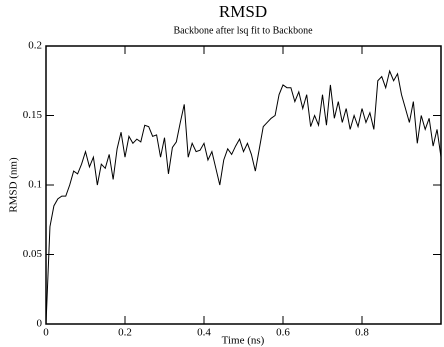 The image size is (444, 347). What do you see at coordinates (40, 324) in the screenshot?
I see `y-tick-label: 0` at bounding box center [40, 324].